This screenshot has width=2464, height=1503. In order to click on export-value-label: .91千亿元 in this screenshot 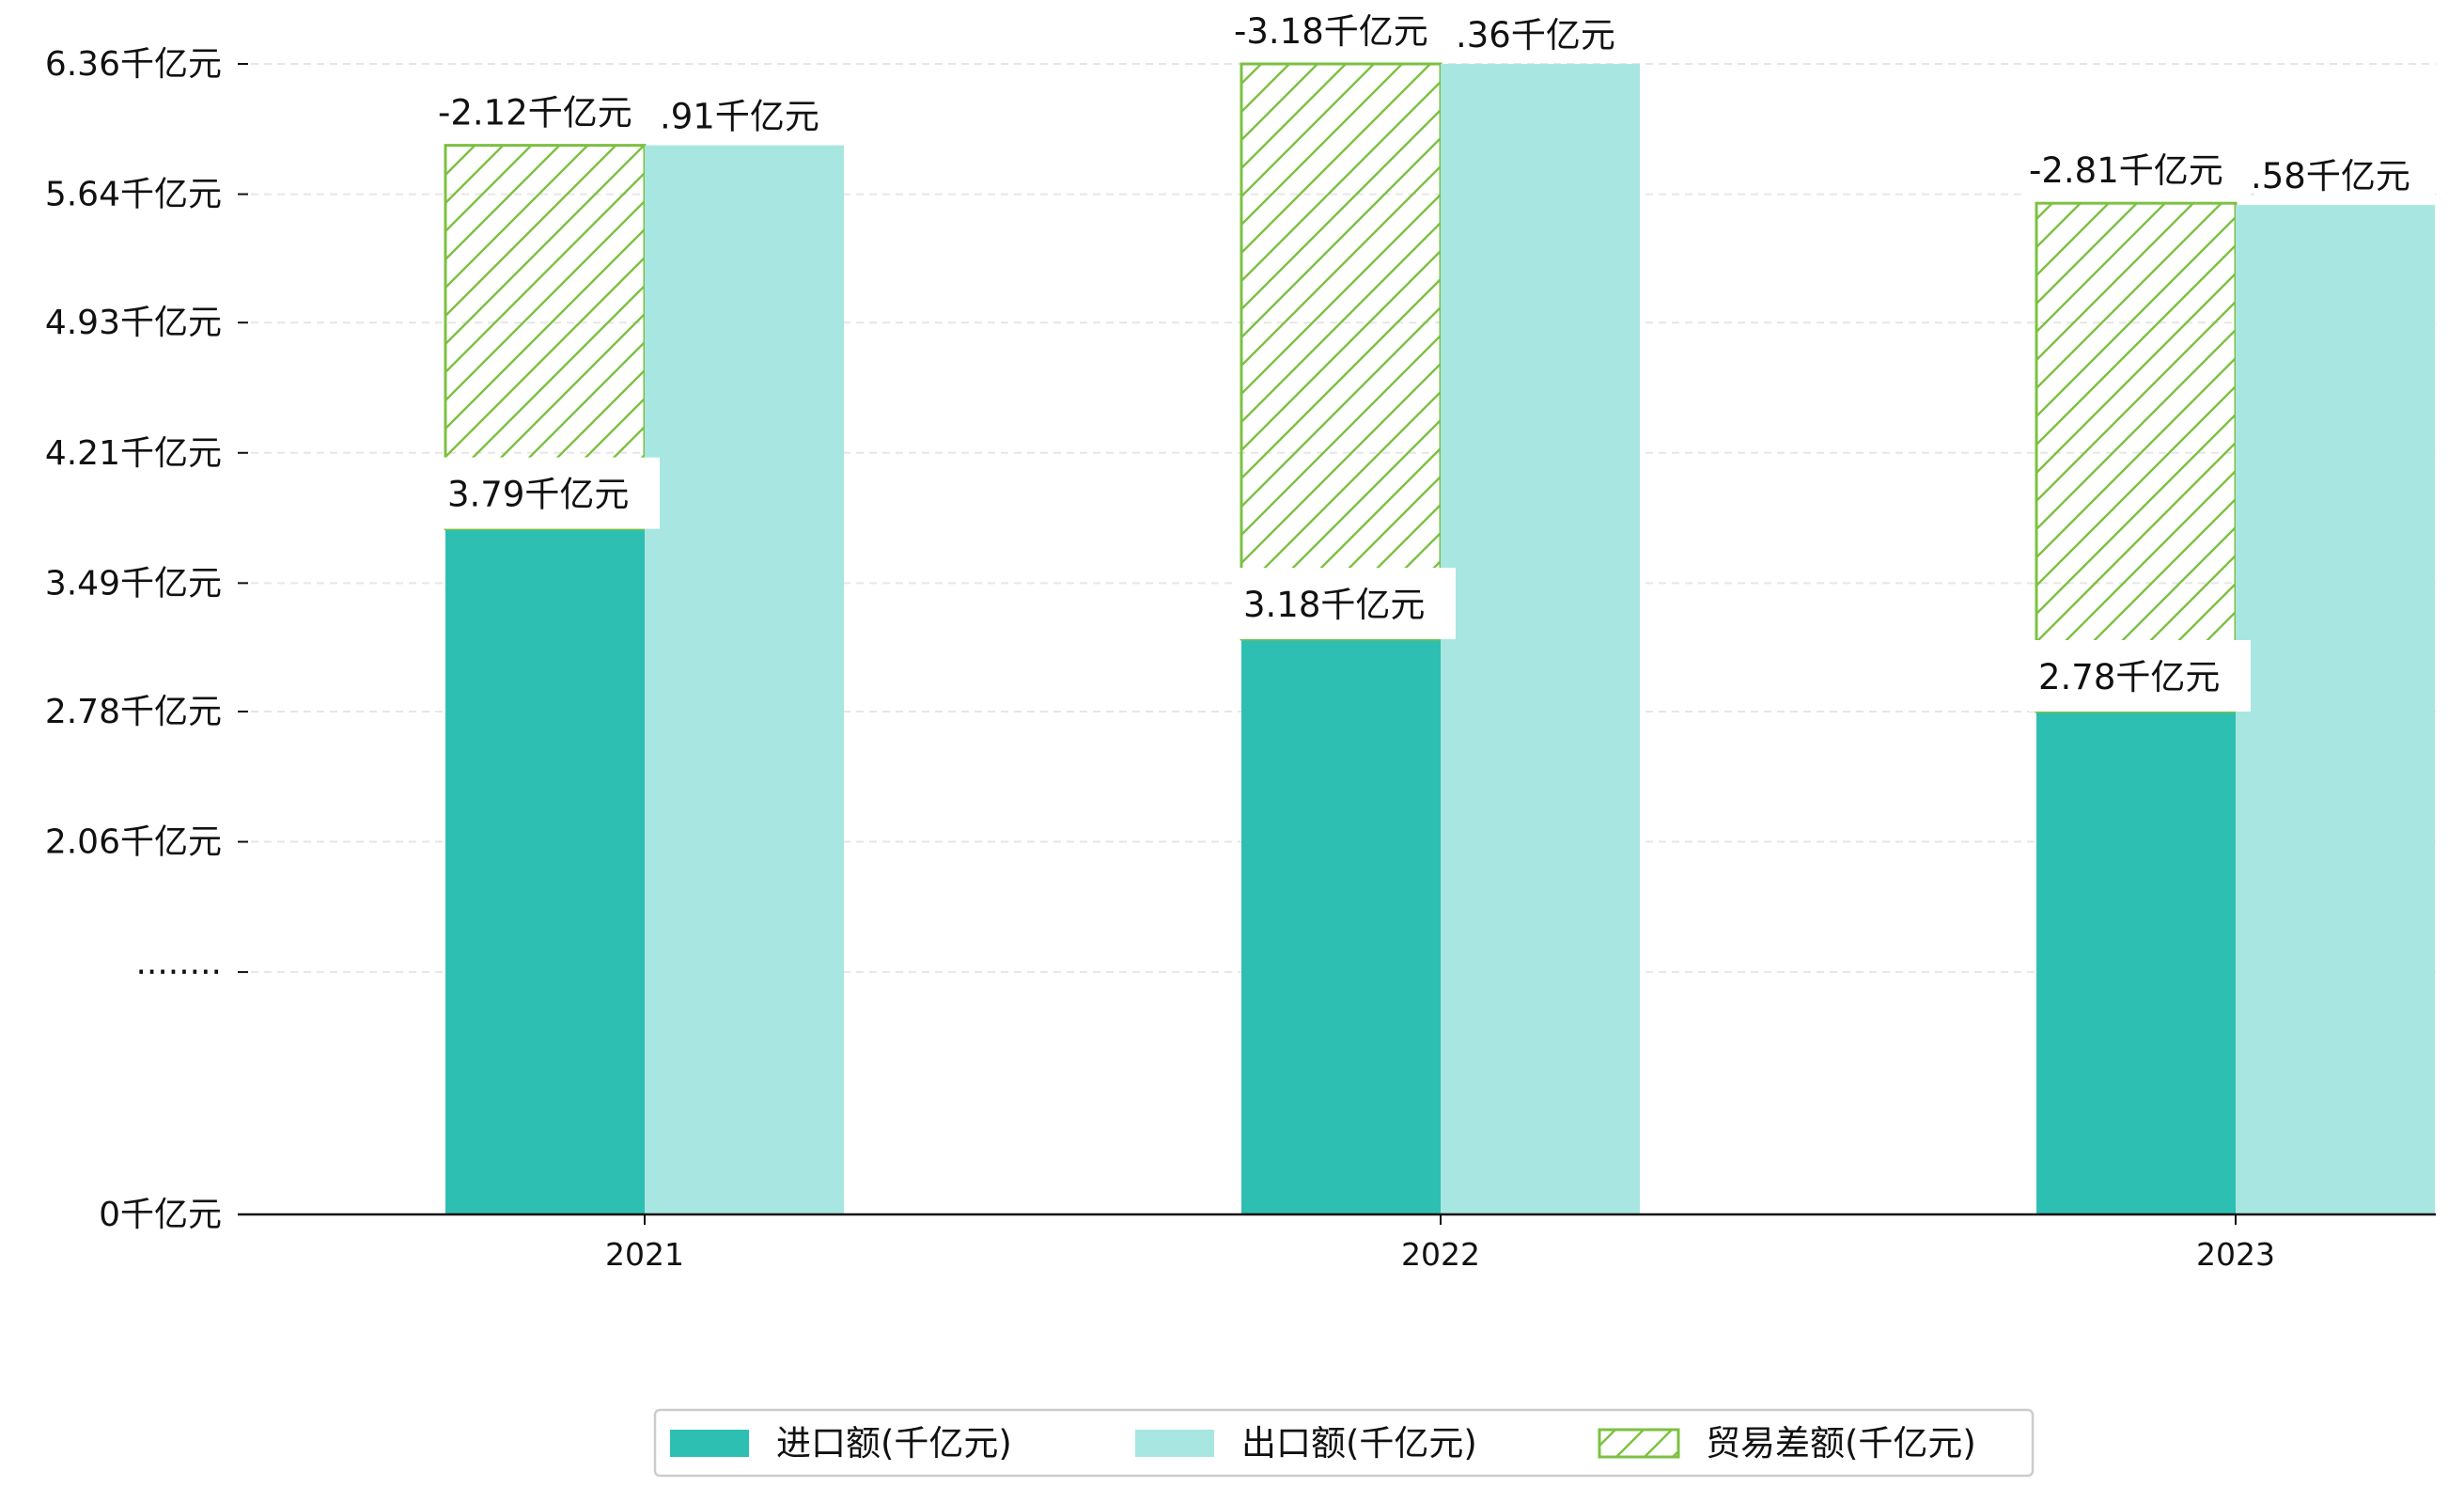, I will do `click(739, 117)`.